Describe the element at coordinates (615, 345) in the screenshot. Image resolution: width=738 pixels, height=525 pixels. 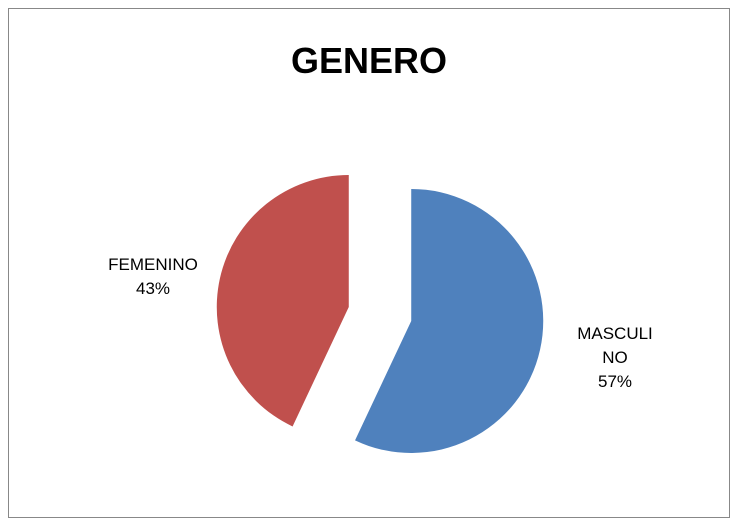
I see `category-label: MASCULINO` at that location.